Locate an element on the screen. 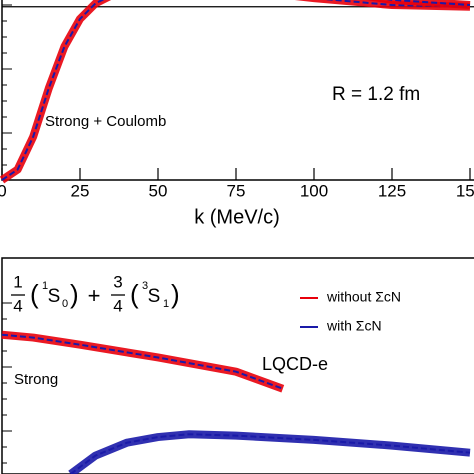 The image size is (474, 474). annotation: Strong is located at coordinates (36, 379).